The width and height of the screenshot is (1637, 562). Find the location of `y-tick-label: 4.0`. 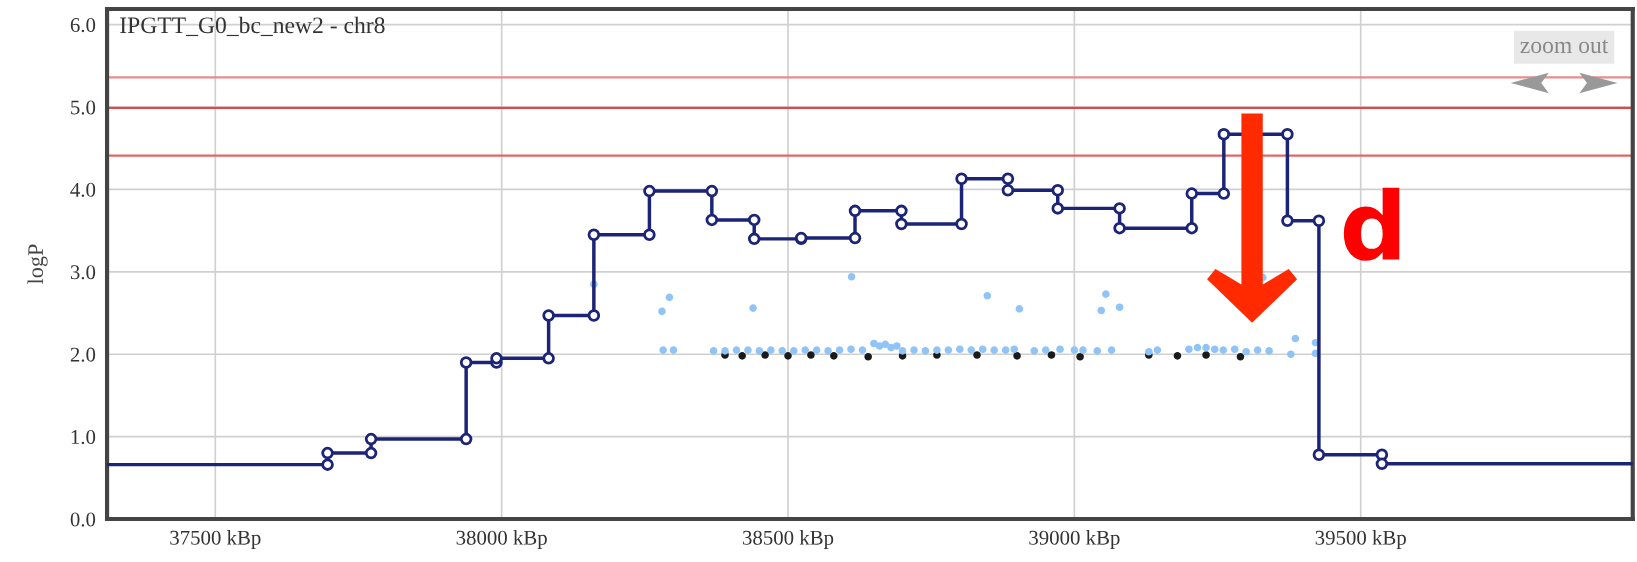

y-tick-label: 4.0 is located at coordinates (83, 189).